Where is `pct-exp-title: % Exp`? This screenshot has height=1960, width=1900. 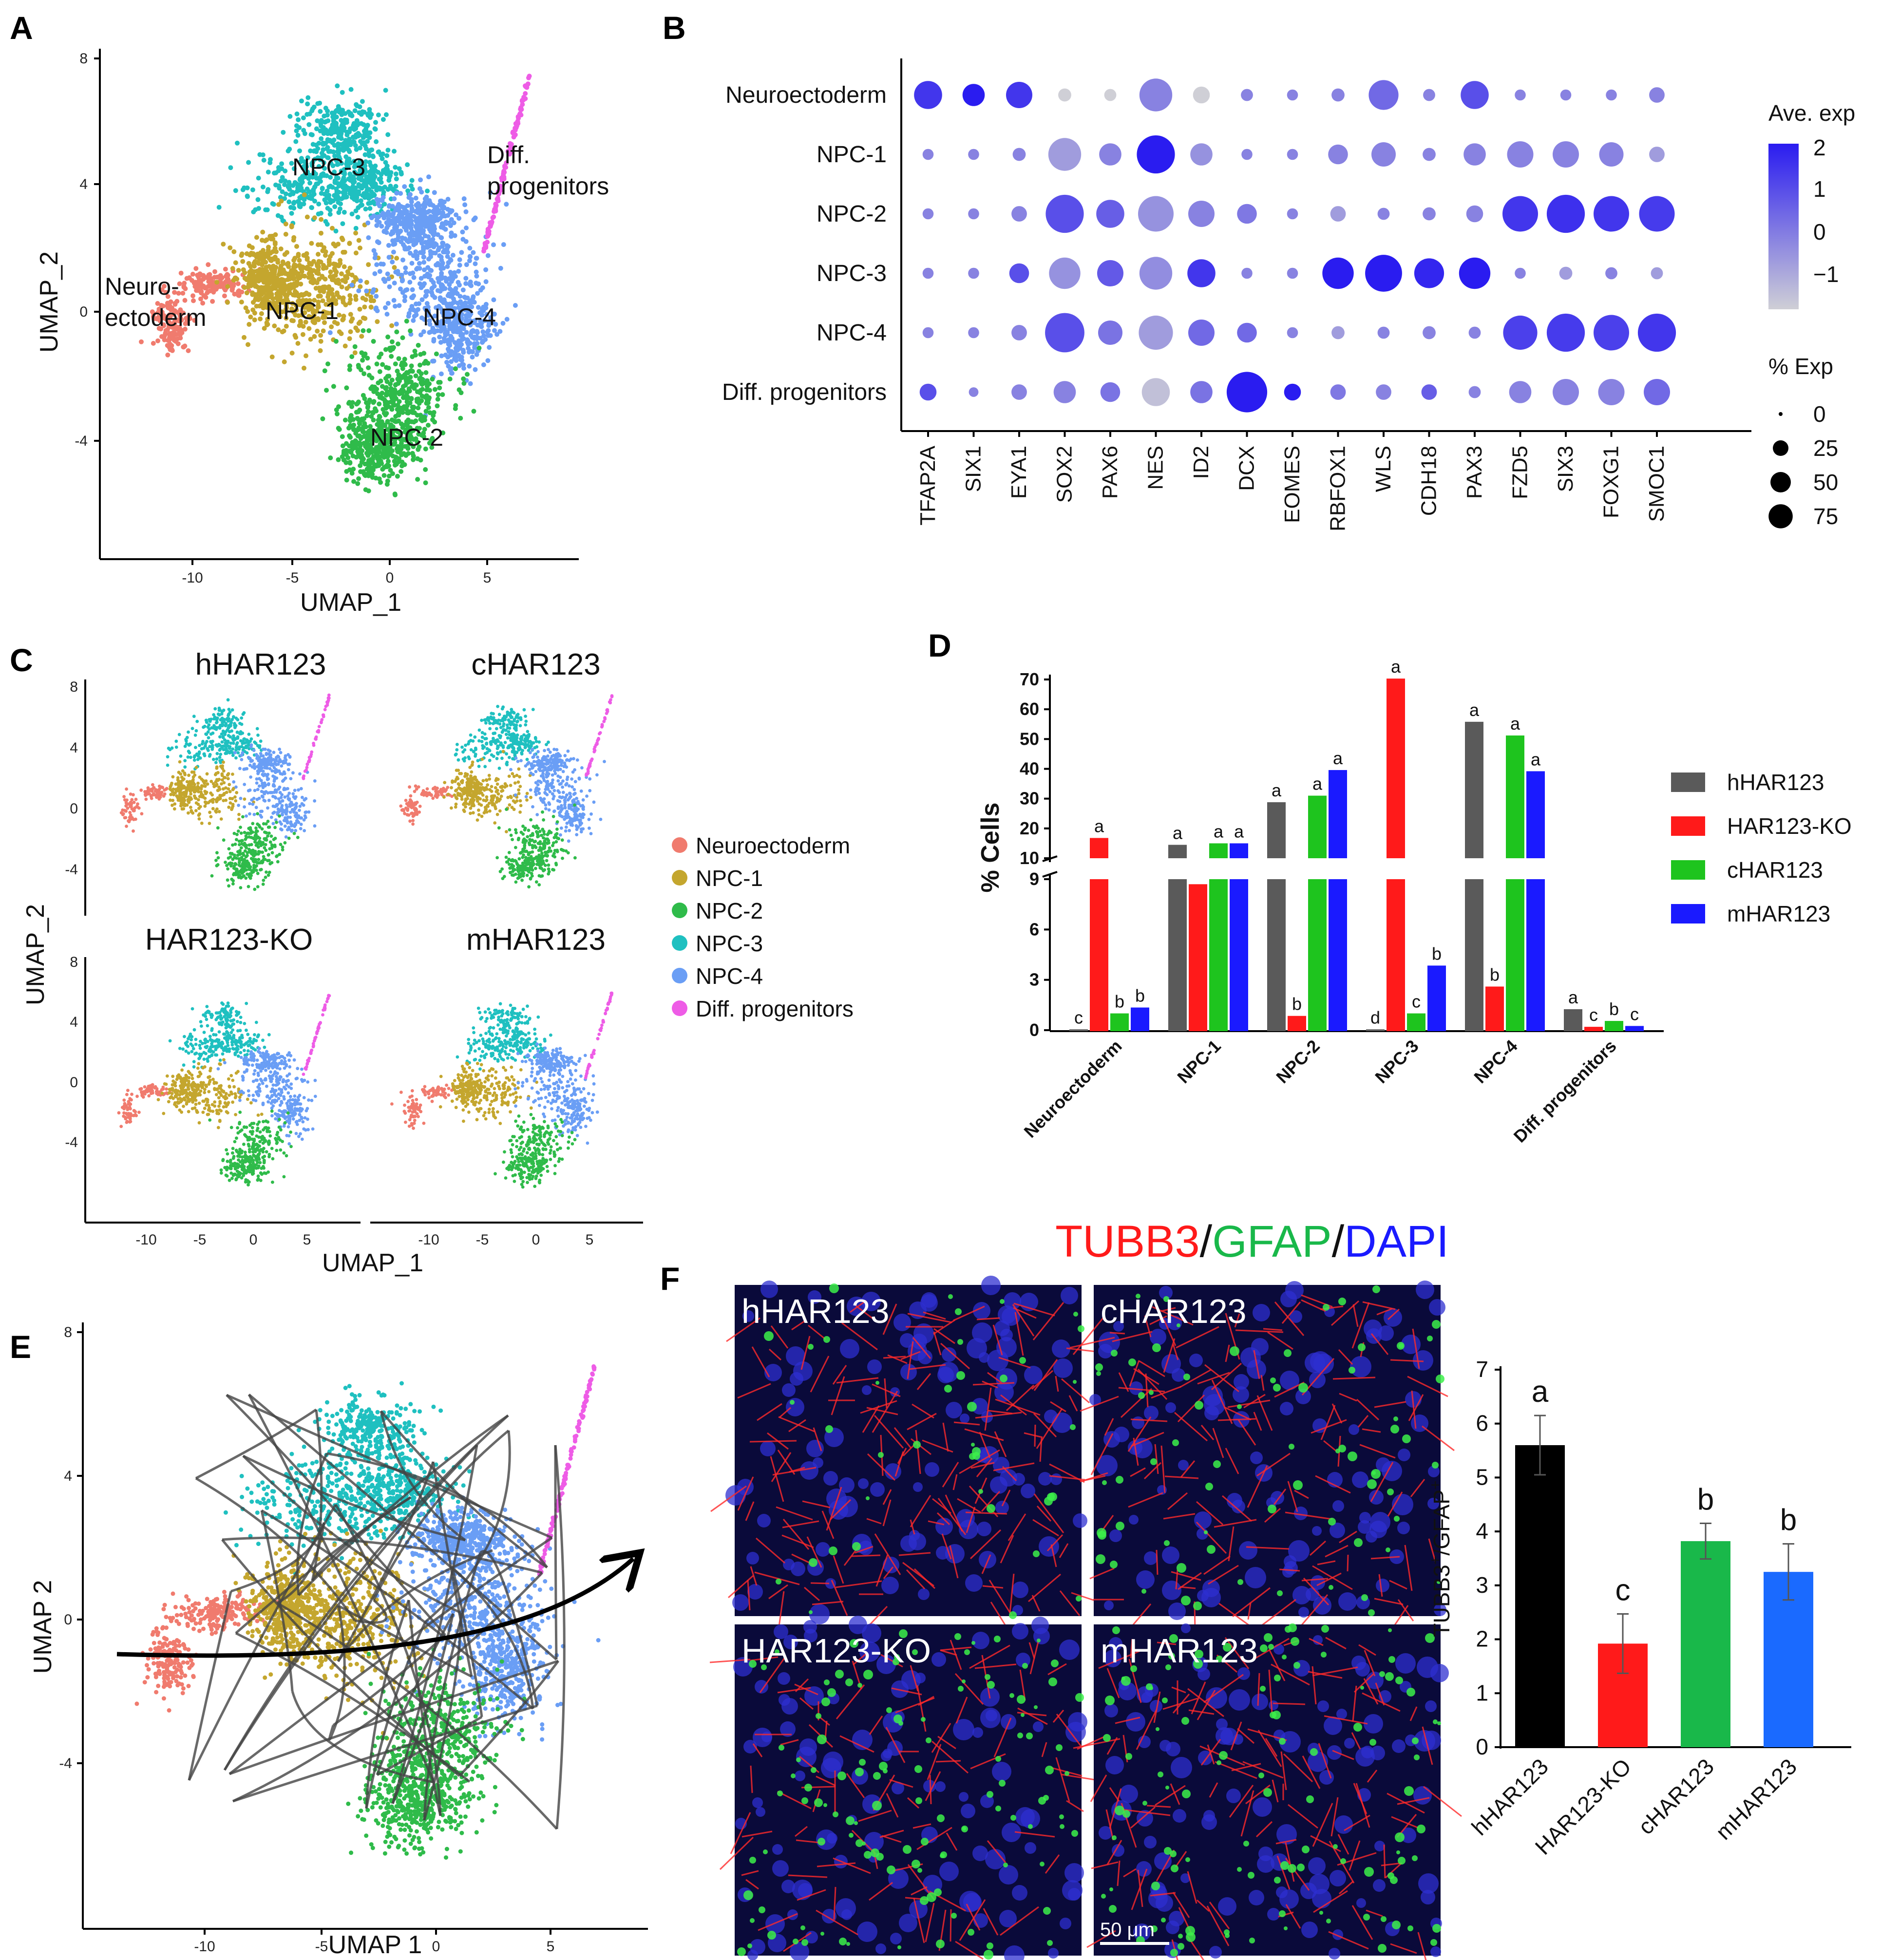
pct-exp-title: % Exp is located at coordinates (1800, 367).